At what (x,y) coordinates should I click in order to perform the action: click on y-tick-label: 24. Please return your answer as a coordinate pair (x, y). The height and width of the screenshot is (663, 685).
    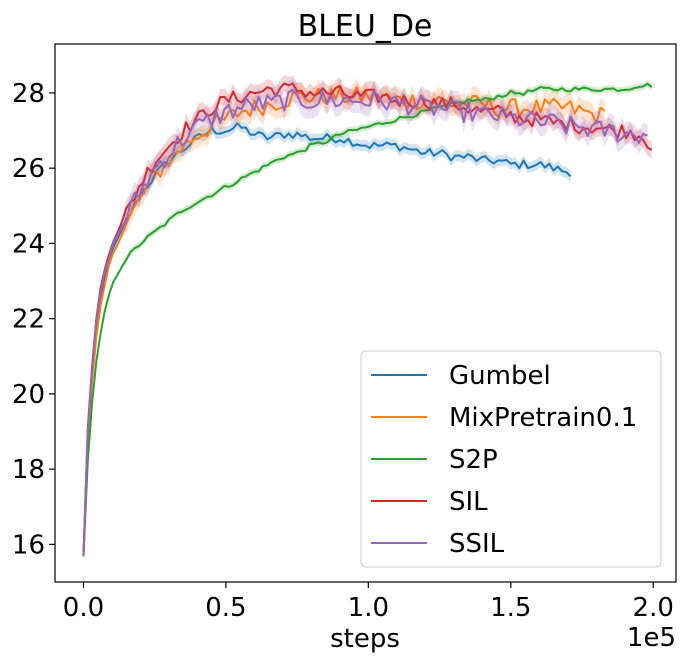
    Looking at the image, I should click on (28, 244).